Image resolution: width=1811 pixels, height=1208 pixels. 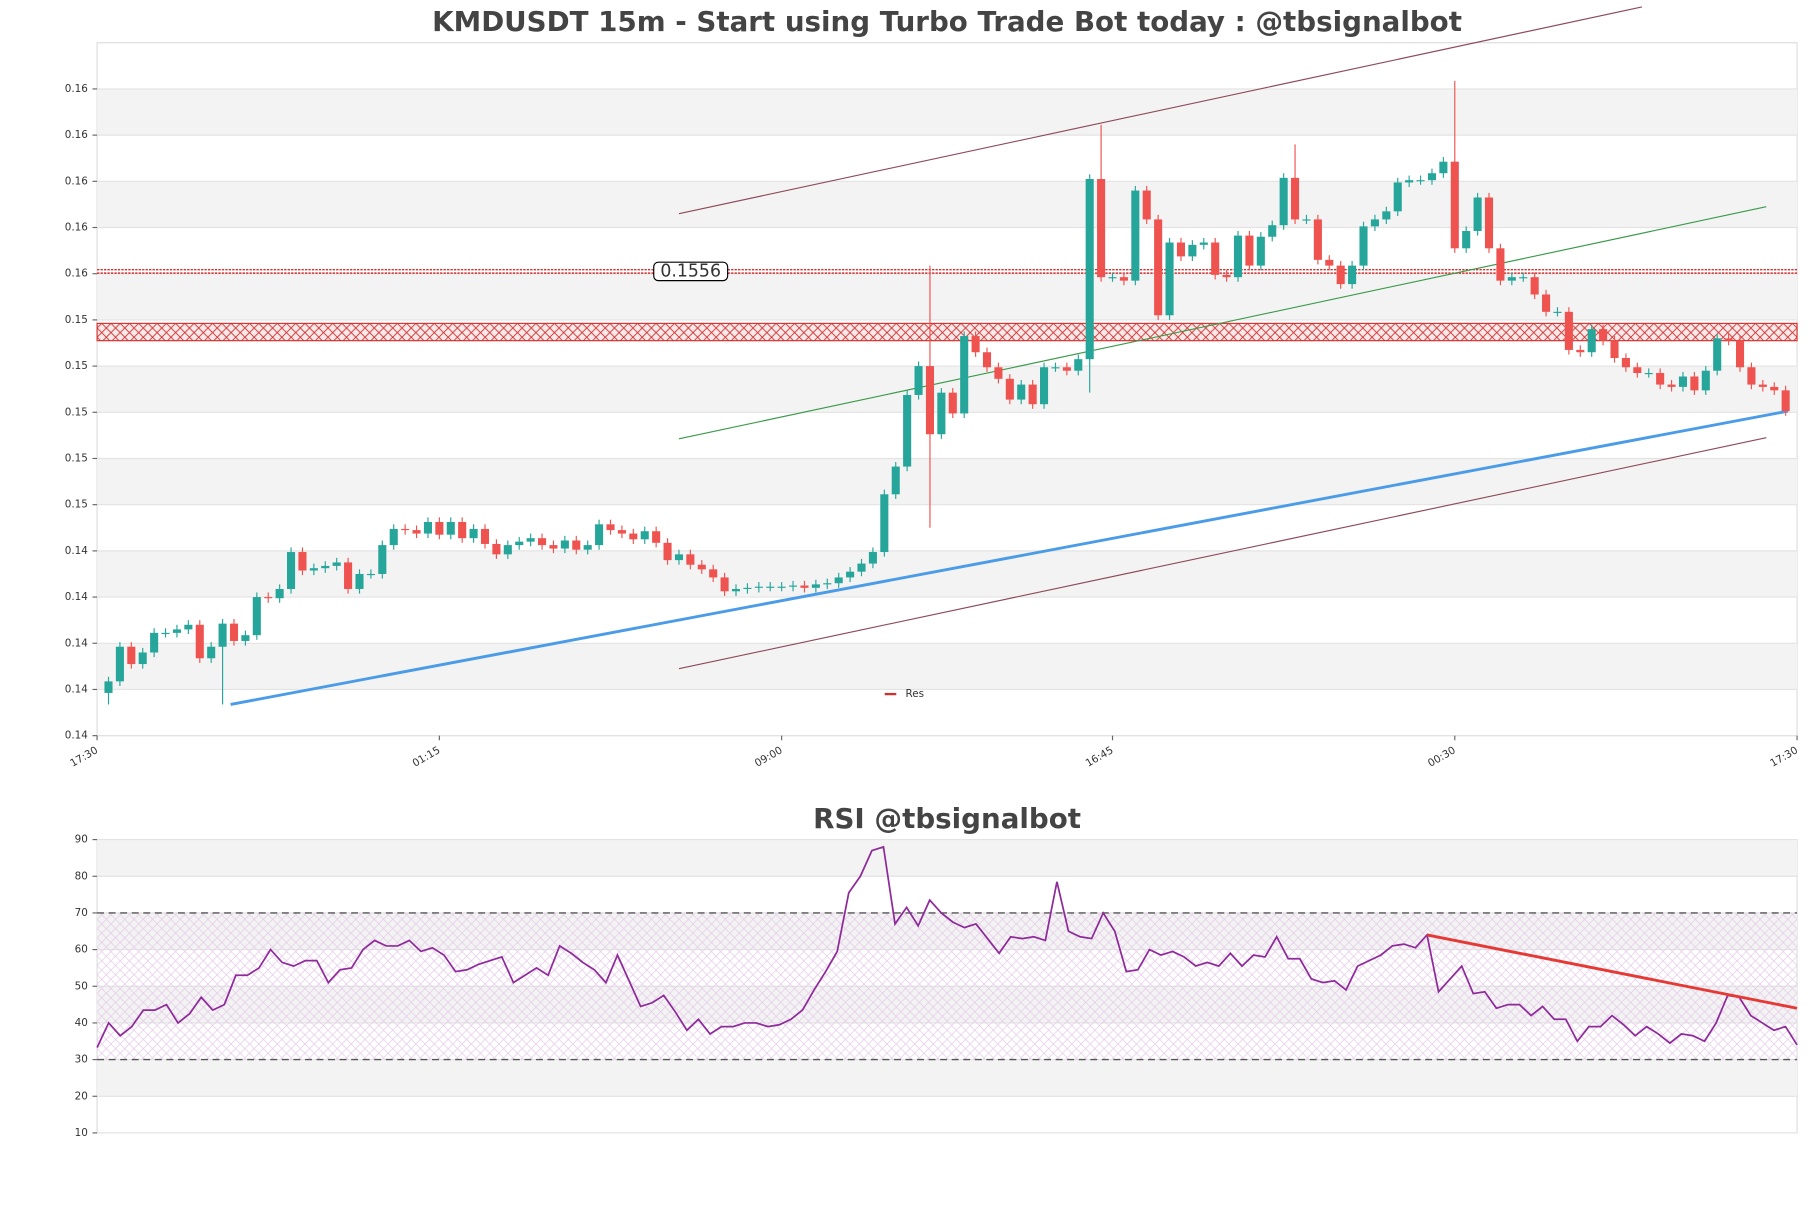 I want to click on y-tick-label: 10, so click(x=81, y=1133).